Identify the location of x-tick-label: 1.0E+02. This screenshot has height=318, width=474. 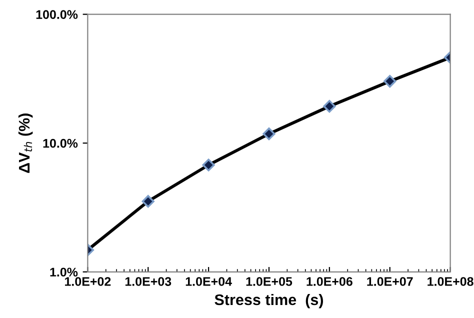
(88, 281).